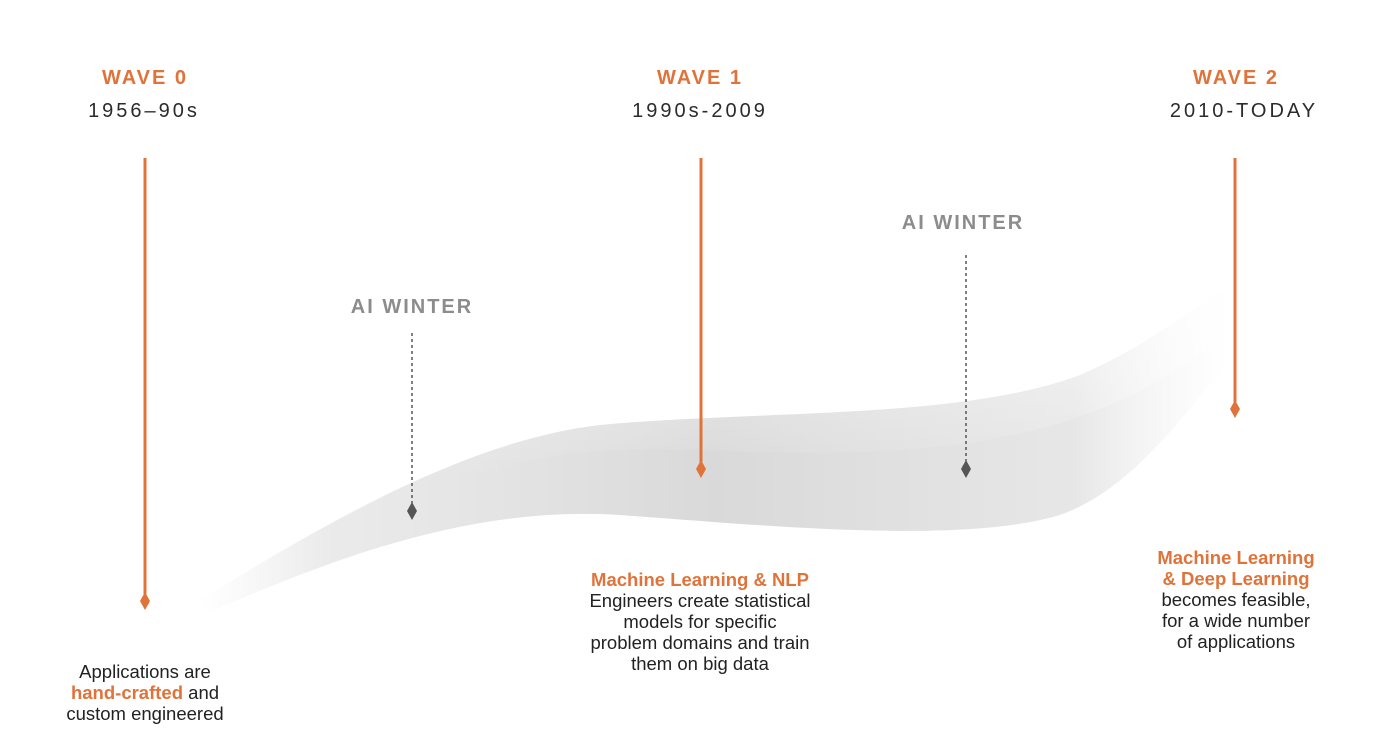 Image resolution: width=1394 pixels, height=748 pixels. I want to click on wave-0-desc-line-3: custom engineered, so click(145, 713).